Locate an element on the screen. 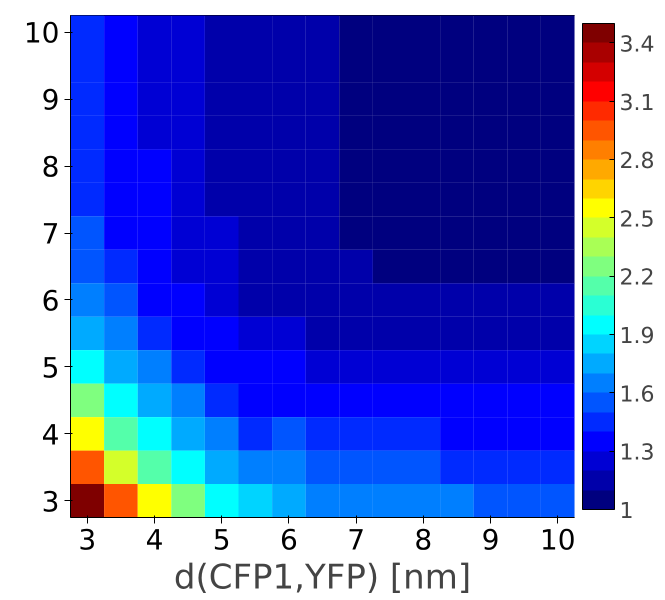 Image resolution: width=665 pixels, height=600 pixels. color-bar-label: 1.3 is located at coordinates (637, 453).